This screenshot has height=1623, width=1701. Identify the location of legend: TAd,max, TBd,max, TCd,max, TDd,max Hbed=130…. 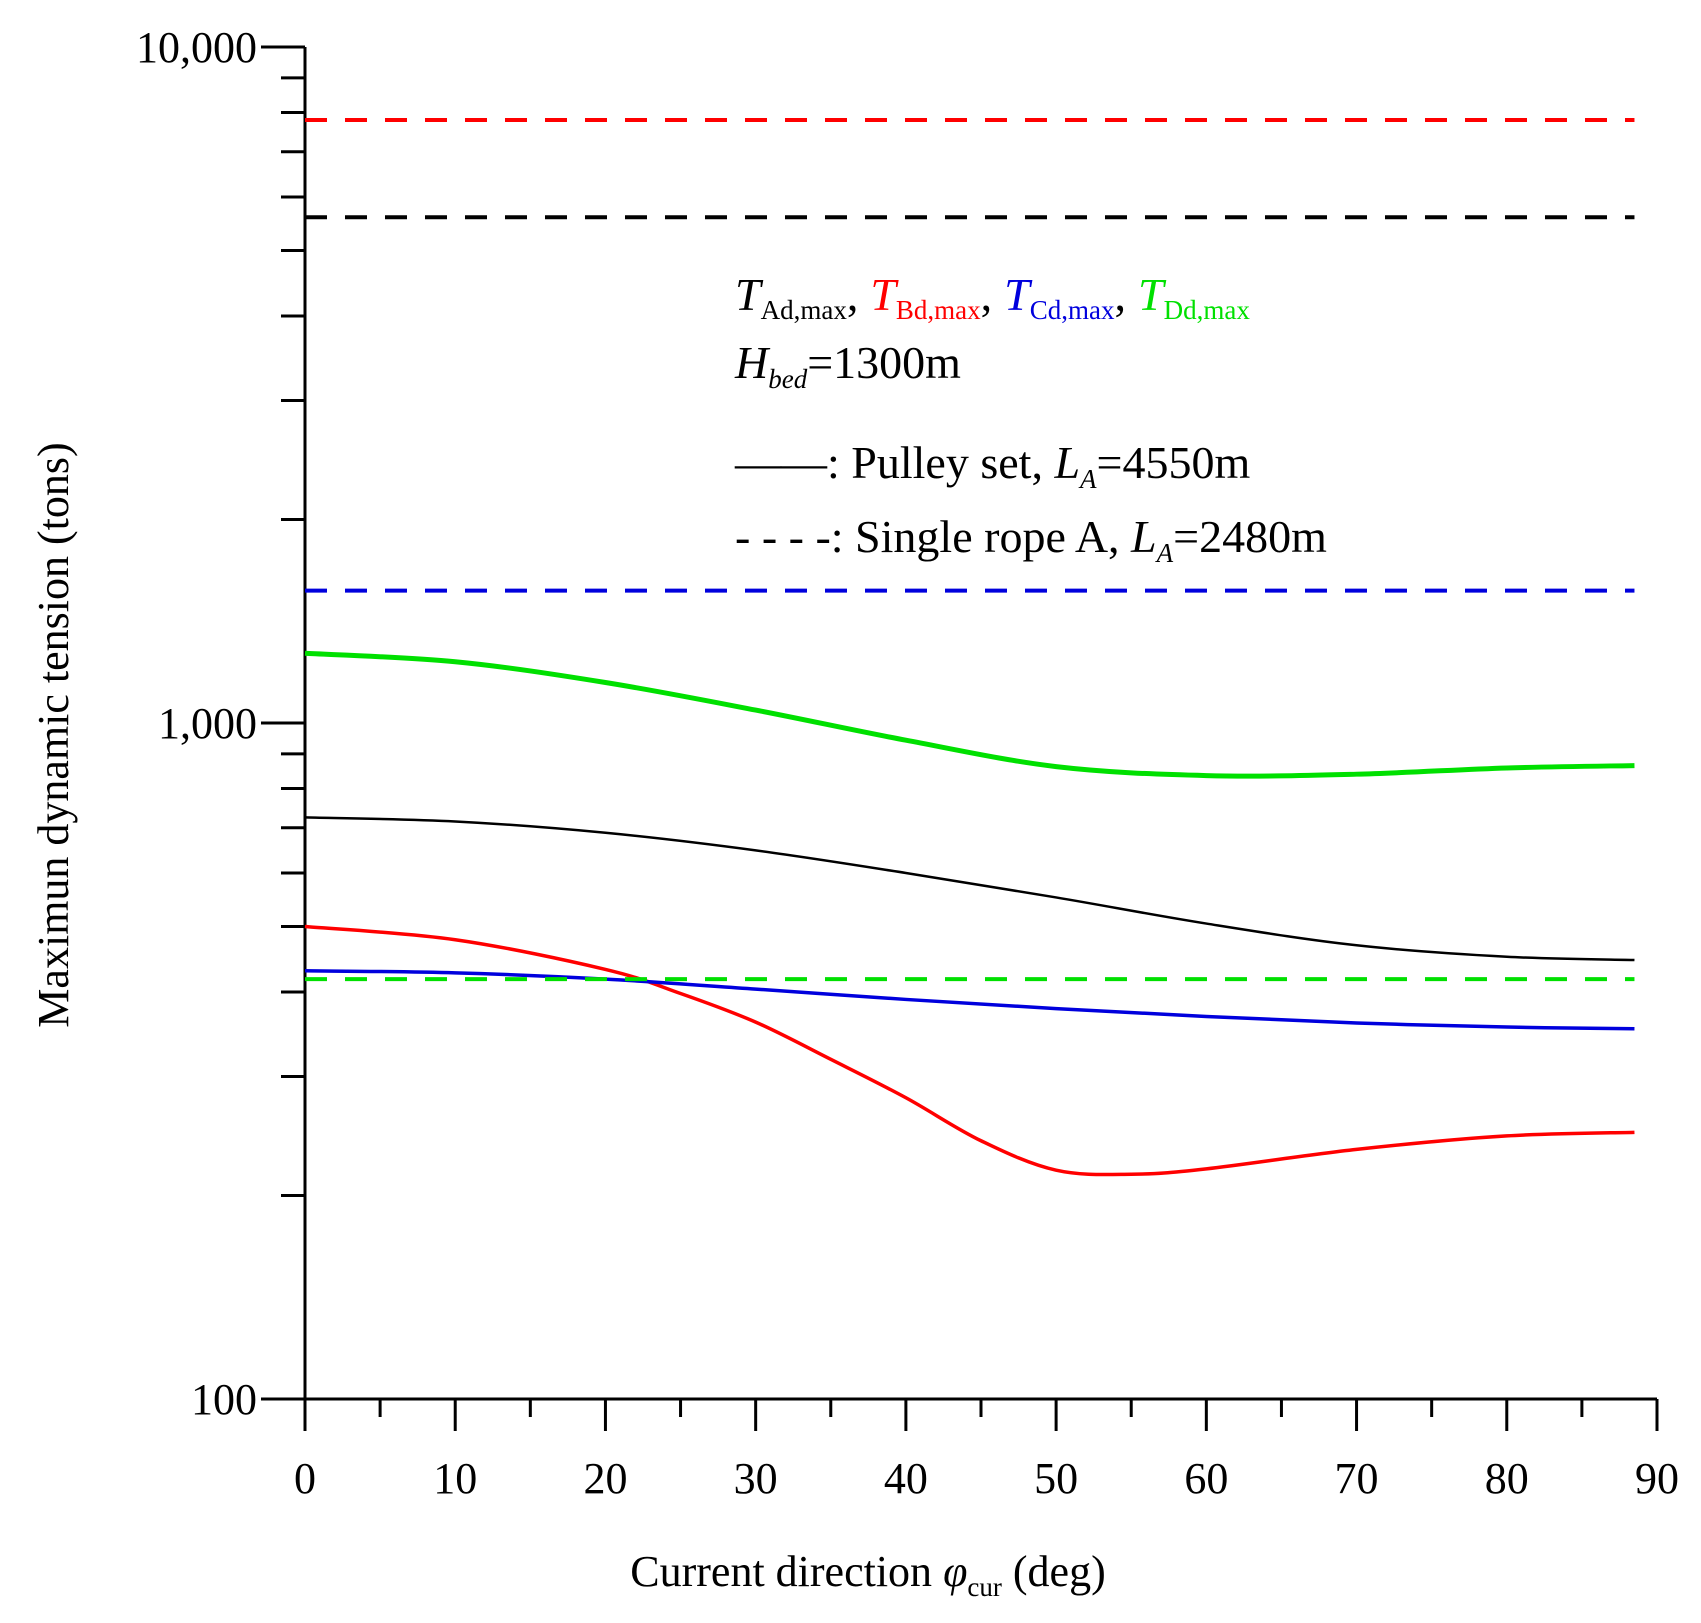
(1030, 418).